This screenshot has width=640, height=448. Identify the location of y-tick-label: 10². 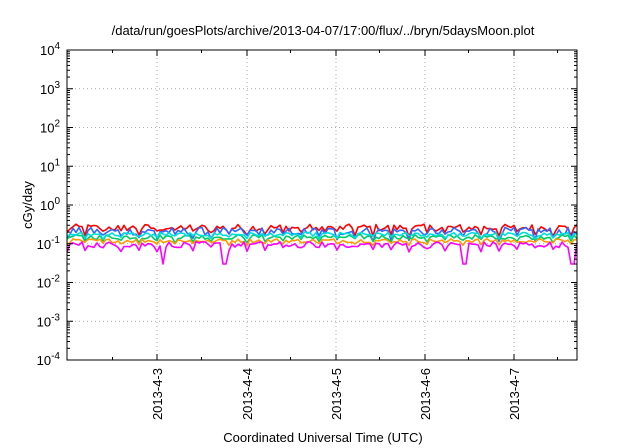
(50, 127).